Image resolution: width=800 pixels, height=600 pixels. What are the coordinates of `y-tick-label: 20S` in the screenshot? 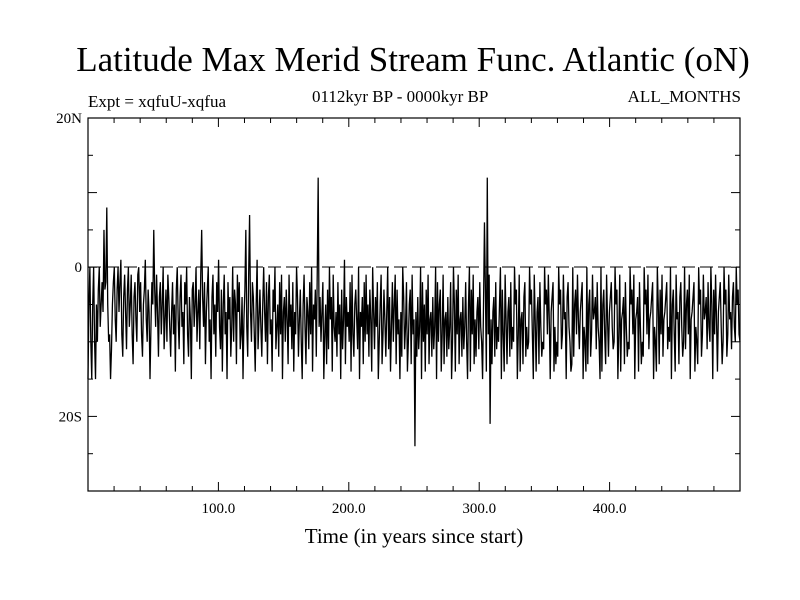 It's located at (70, 417).